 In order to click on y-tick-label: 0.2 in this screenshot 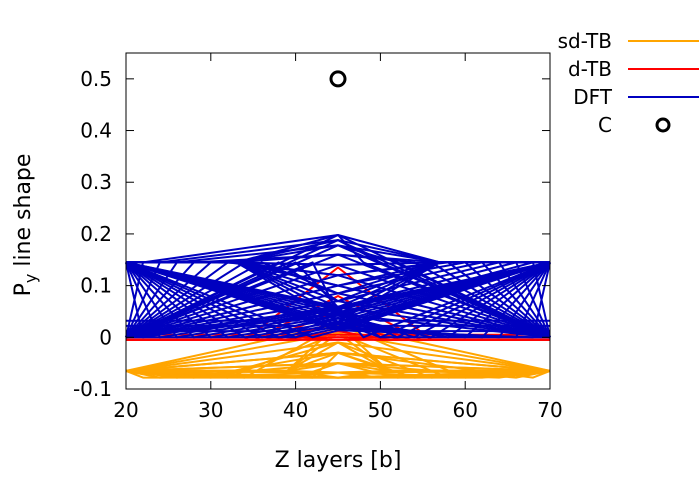, I will do `click(96, 234)`.